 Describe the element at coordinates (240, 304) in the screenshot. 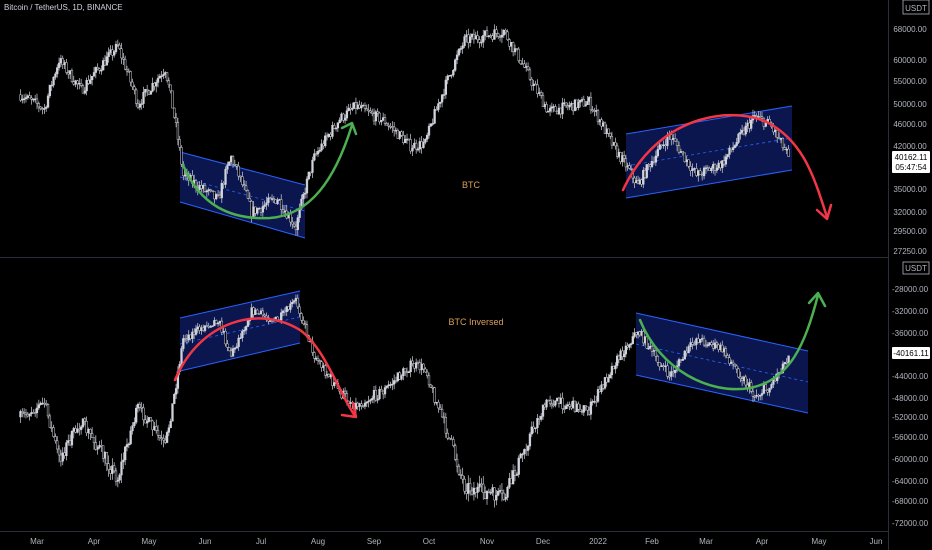

I see `inversed-channel-left-upper` at that location.